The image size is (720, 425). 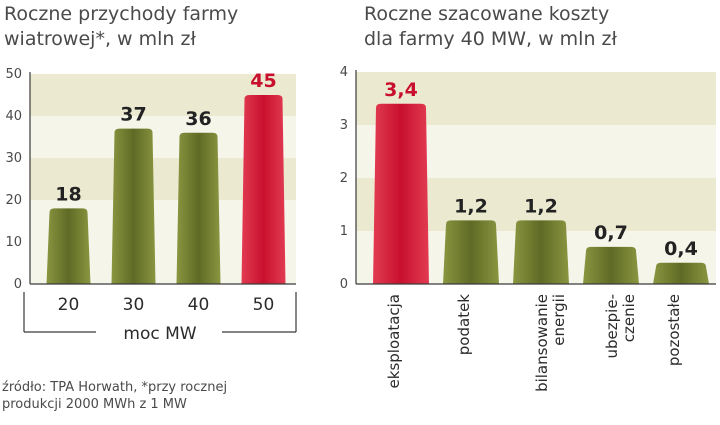 What do you see at coordinates (198, 119) in the screenshot?
I see `data-label: 36` at bounding box center [198, 119].